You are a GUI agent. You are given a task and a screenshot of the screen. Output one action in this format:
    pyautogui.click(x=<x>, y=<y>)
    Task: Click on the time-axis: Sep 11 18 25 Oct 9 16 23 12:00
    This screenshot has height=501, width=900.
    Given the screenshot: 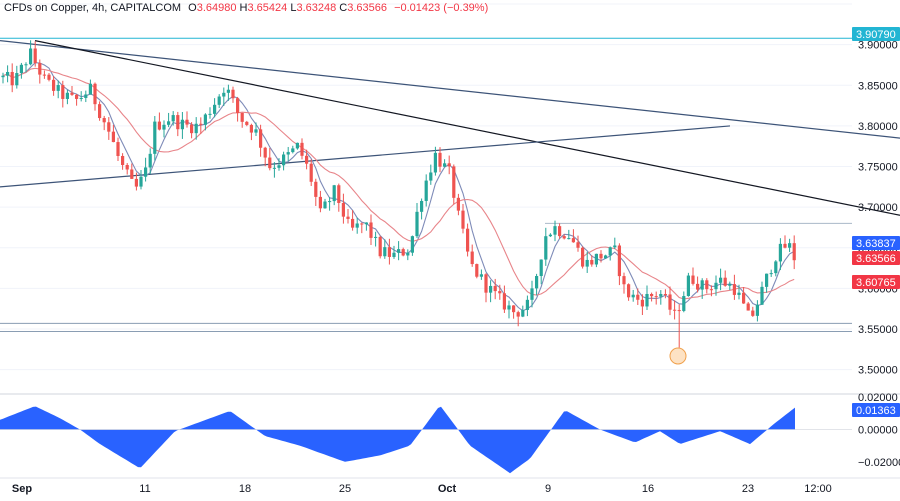 What is the action you would take?
    pyautogui.click(x=422, y=489)
    